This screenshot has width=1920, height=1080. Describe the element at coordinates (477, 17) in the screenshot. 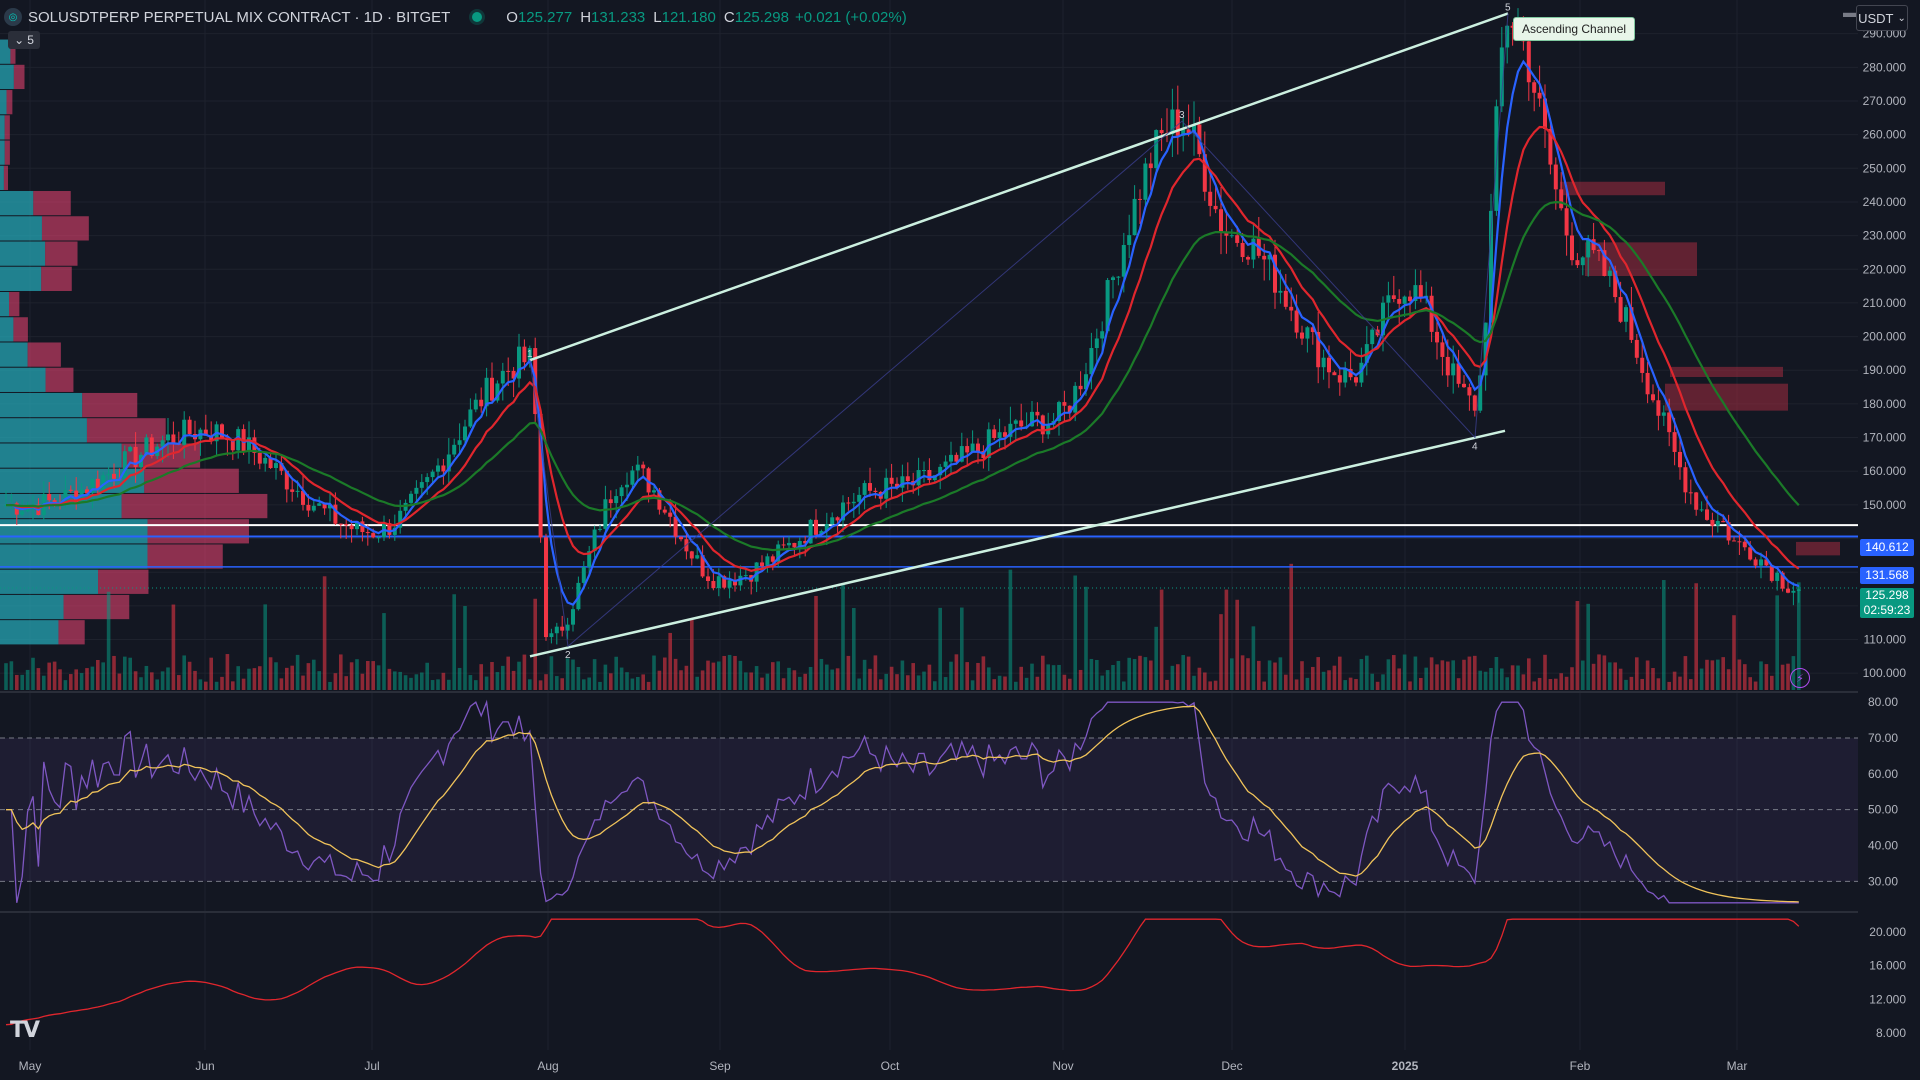

I see `market-status-icon` at that location.